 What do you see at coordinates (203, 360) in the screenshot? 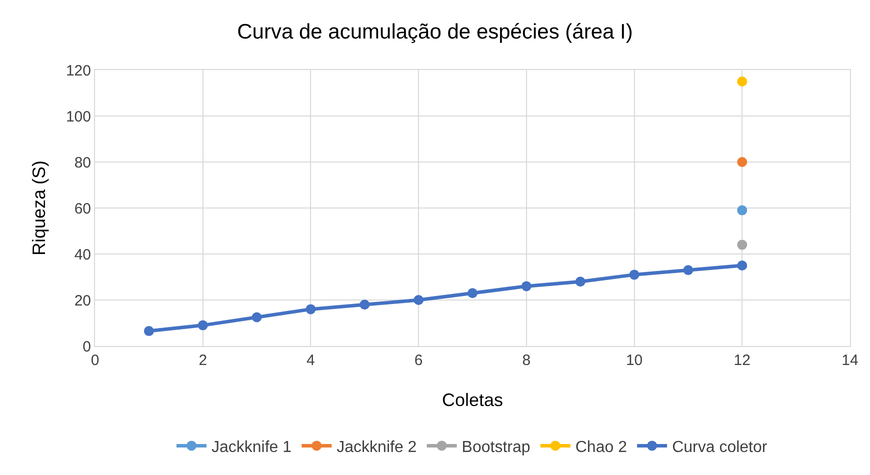
I see `x-tick-label: 2` at bounding box center [203, 360].